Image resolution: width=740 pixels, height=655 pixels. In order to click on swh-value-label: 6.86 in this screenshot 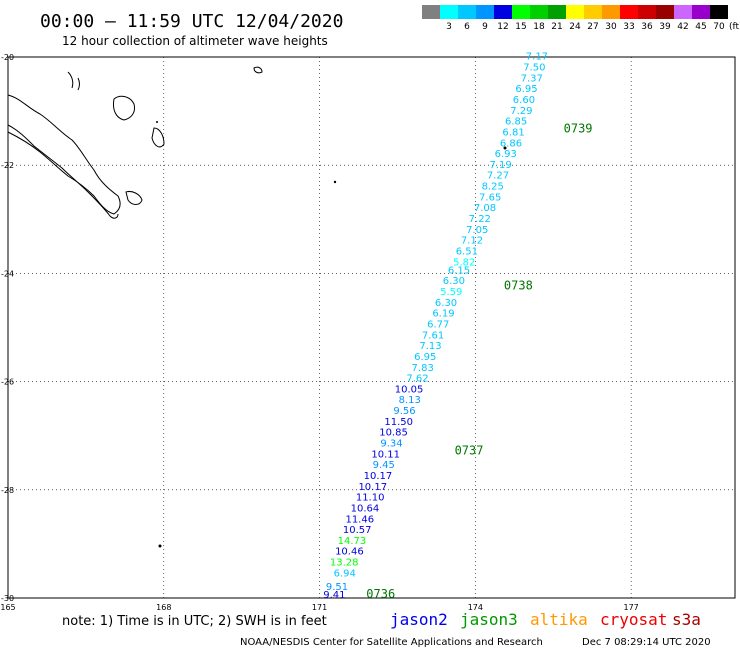, I will do `click(511, 143)`.